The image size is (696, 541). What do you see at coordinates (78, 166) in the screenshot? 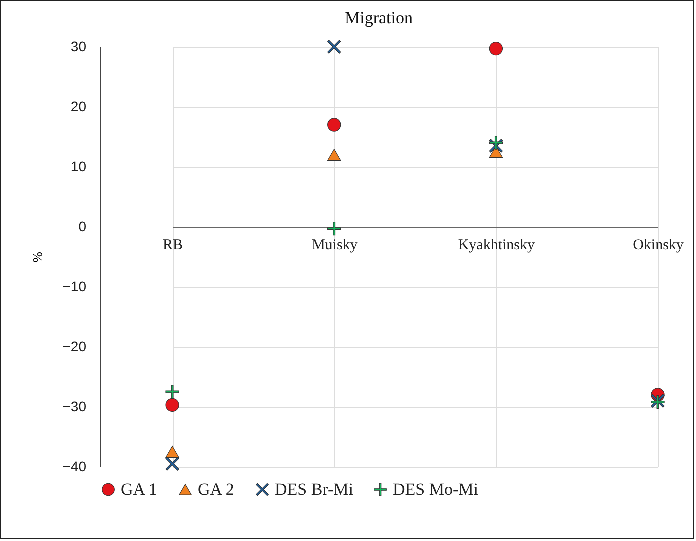
I see `y-tick-label: 10` at bounding box center [78, 166].